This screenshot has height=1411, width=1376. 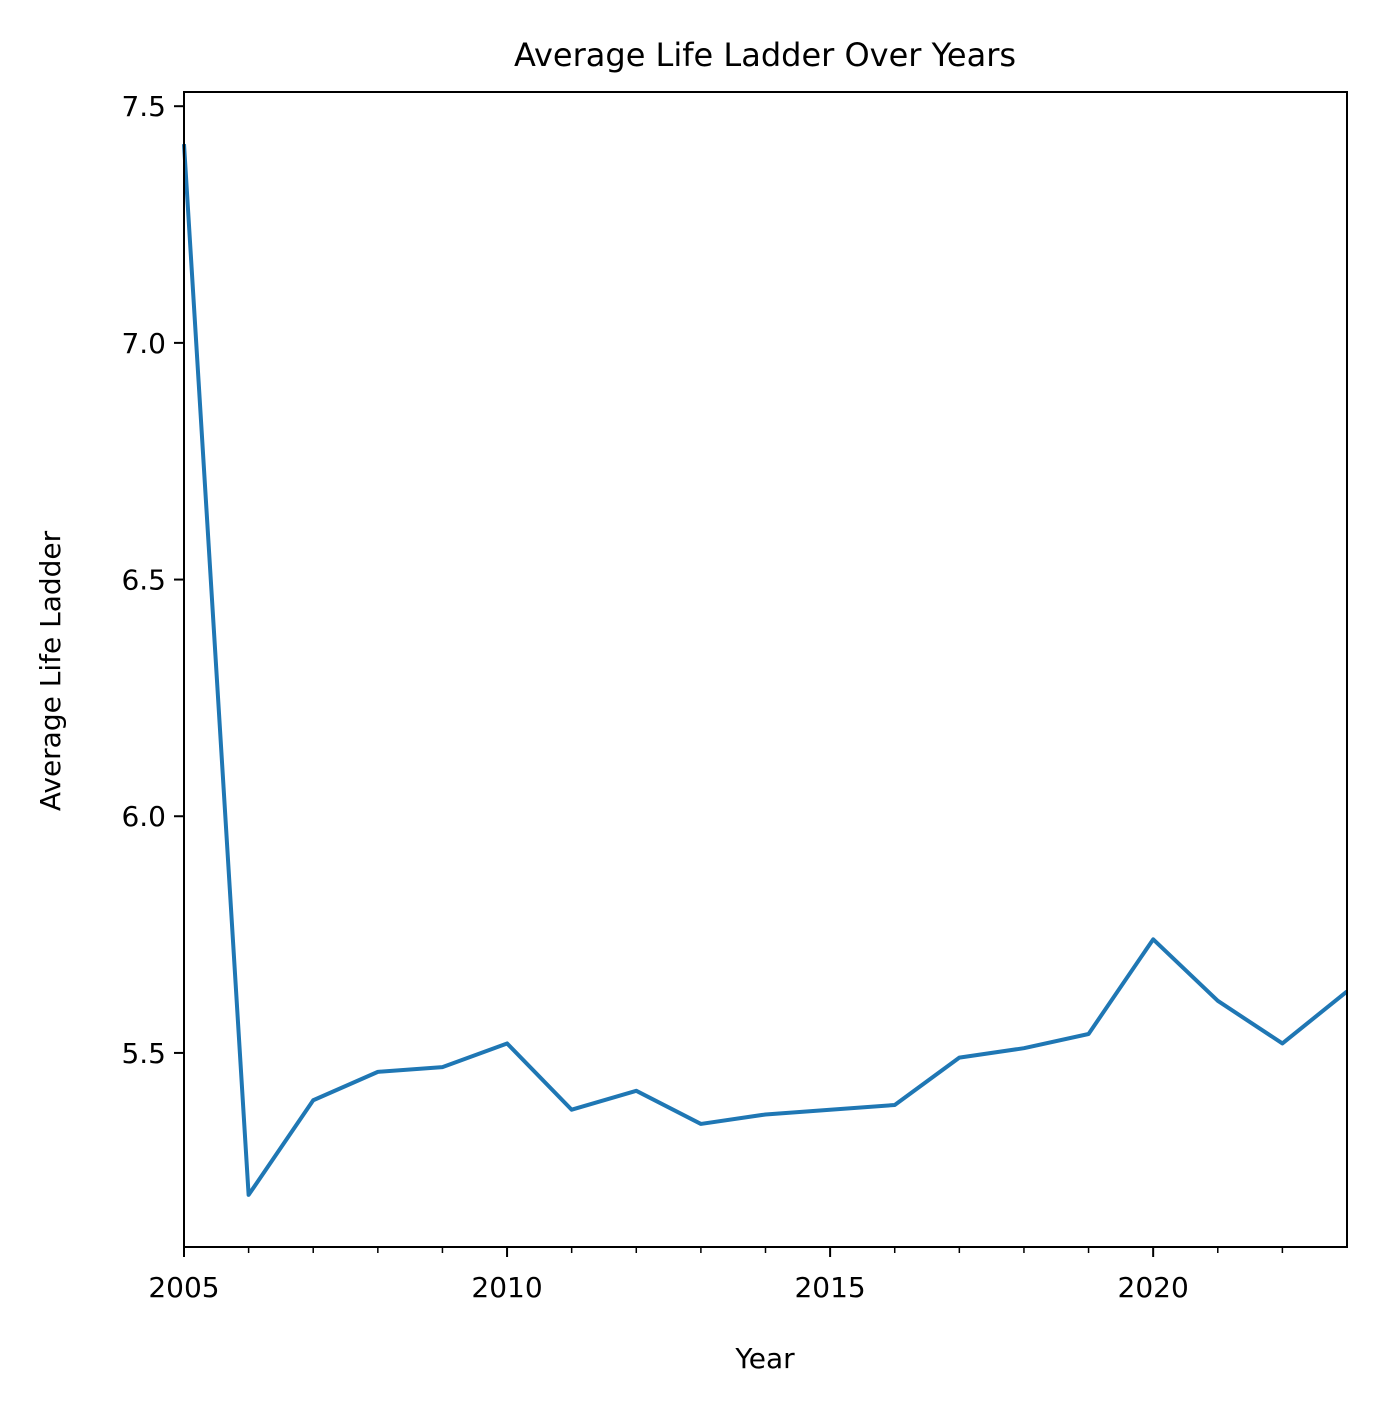 What do you see at coordinates (829, 1287) in the screenshot?
I see `x-tick-label: 2015` at bounding box center [829, 1287].